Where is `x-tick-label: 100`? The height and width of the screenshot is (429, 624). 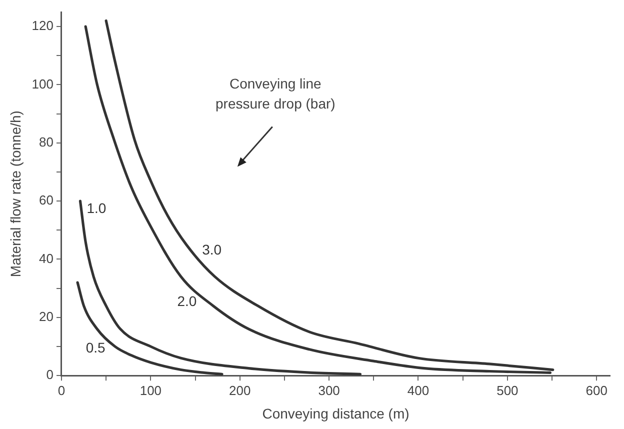 x-tick-label: 100 is located at coordinates (151, 390).